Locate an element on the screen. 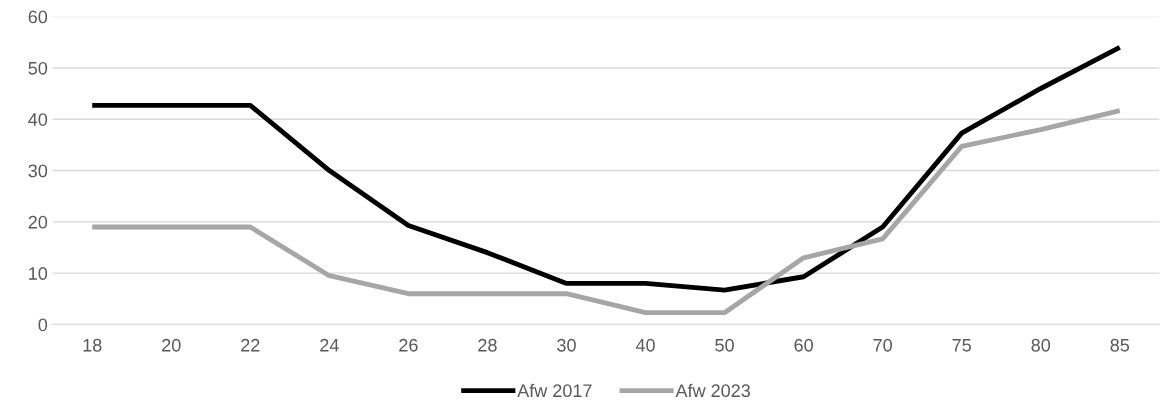 The width and height of the screenshot is (1171, 416). y-tick-label: 50 is located at coordinates (38, 68).